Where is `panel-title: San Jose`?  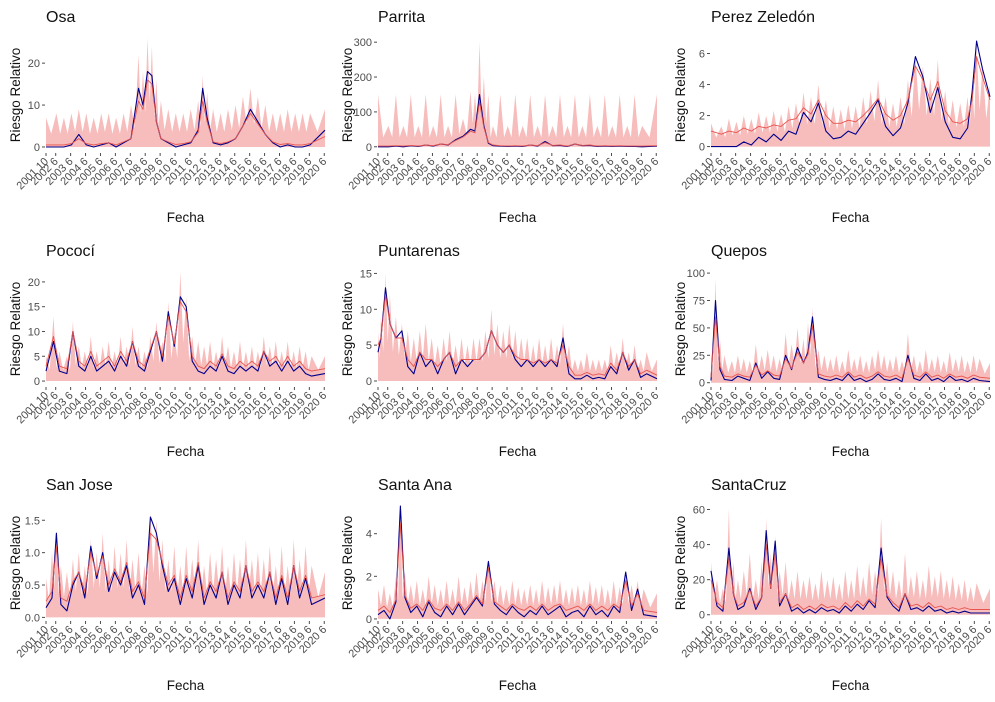 panel-title: San Jose is located at coordinates (79, 485).